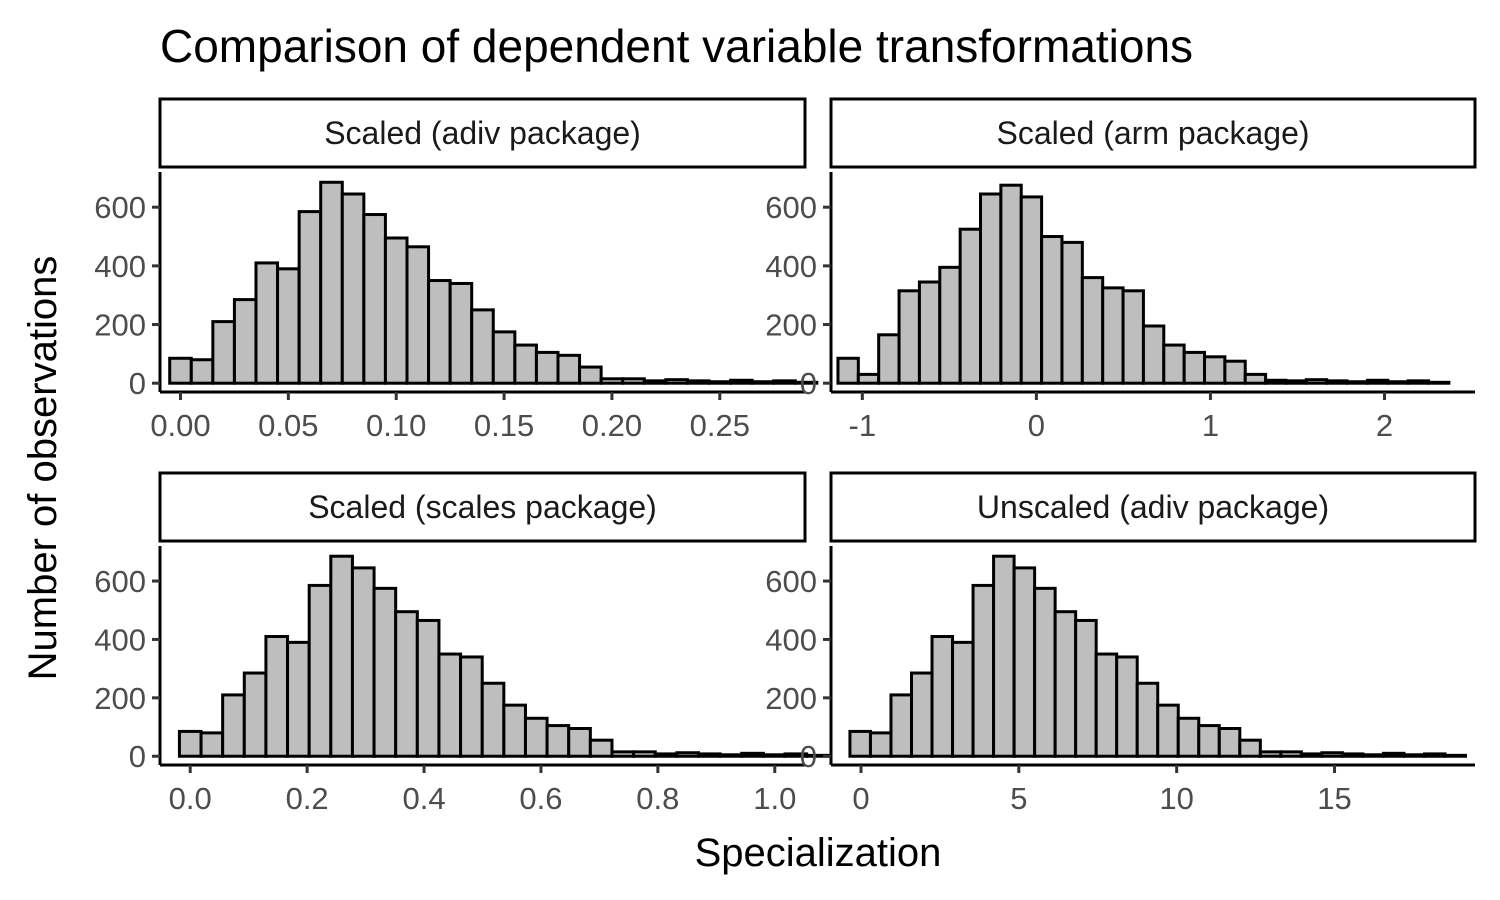  Describe the element at coordinates (190, 798) in the screenshot. I see `x-tick-label: 0.0` at that location.